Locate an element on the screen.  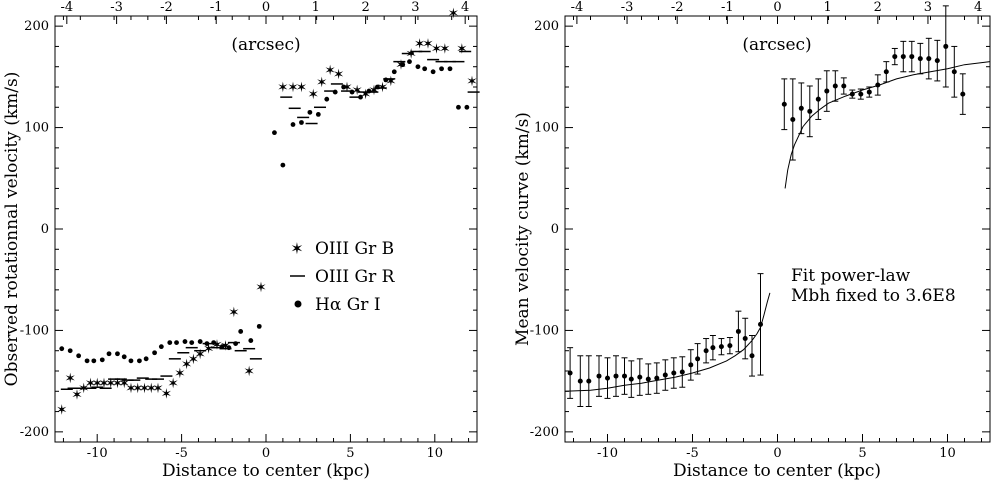
legend-star-marker: ✶ is located at coordinates (296, 248).